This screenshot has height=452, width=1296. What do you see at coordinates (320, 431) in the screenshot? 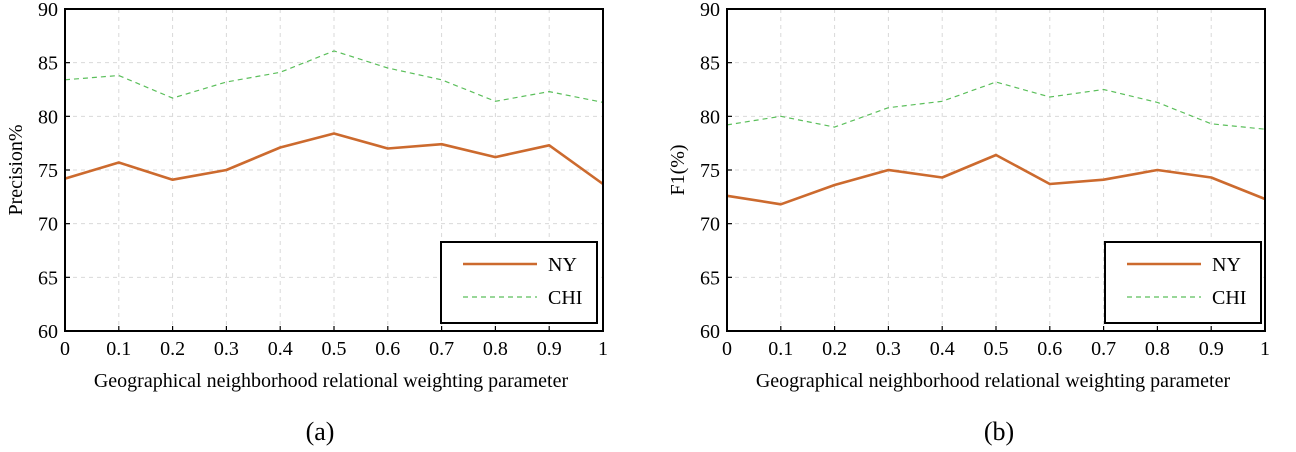
I see `panel-caption: (a)` at bounding box center [320, 431].